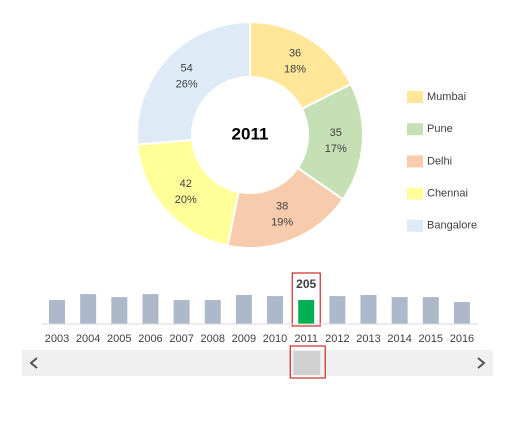 The width and height of the screenshot is (528, 429). What do you see at coordinates (150, 339) in the screenshot?
I see `x-tick-label: 2006` at bounding box center [150, 339].